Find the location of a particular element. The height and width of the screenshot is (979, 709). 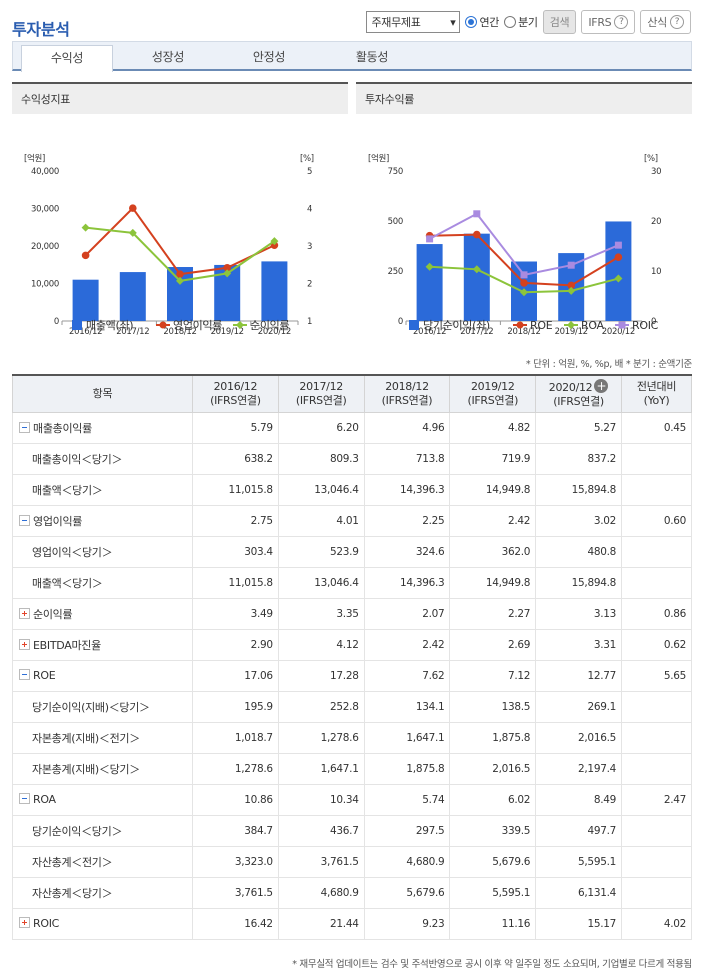

value-cell: 436.7 is located at coordinates (321, 830).